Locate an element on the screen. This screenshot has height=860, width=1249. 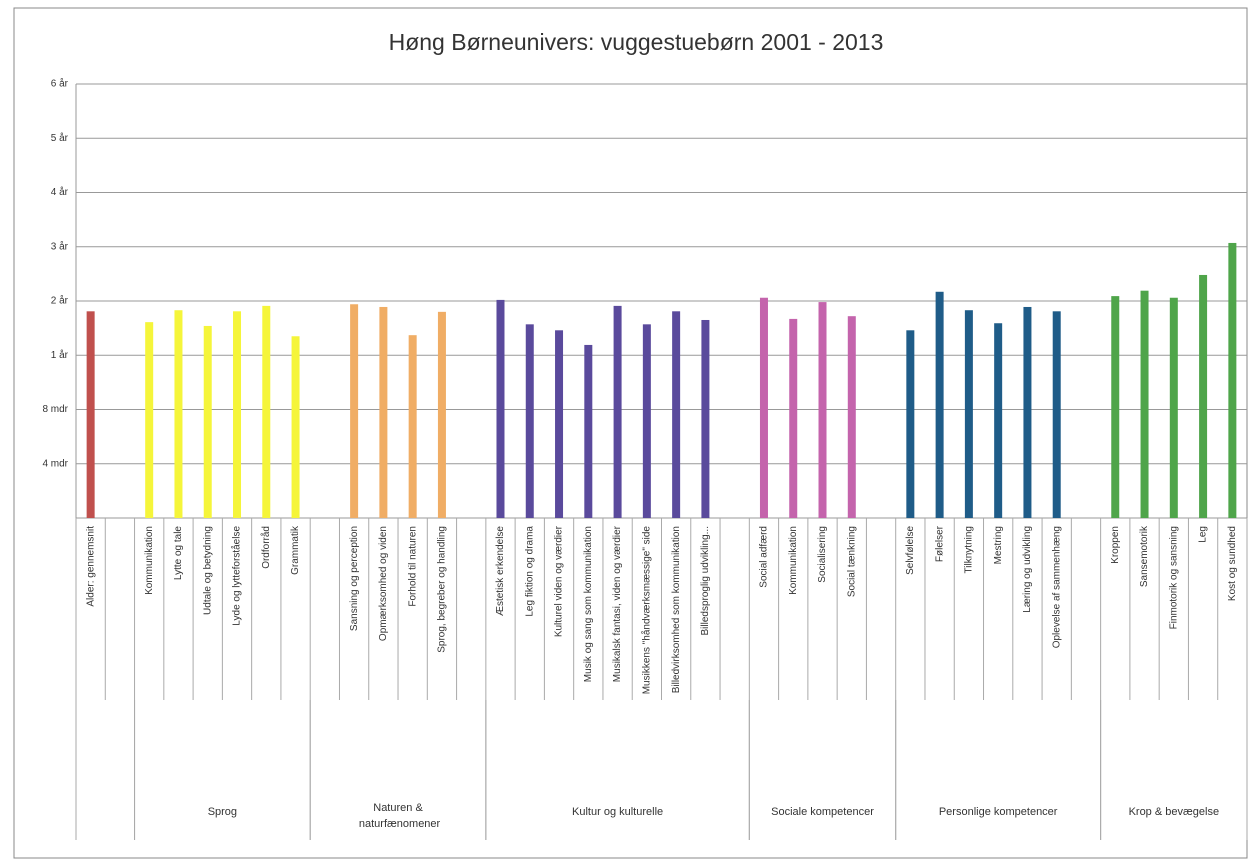
y-tick-label: 5 år is located at coordinates (60, 138).